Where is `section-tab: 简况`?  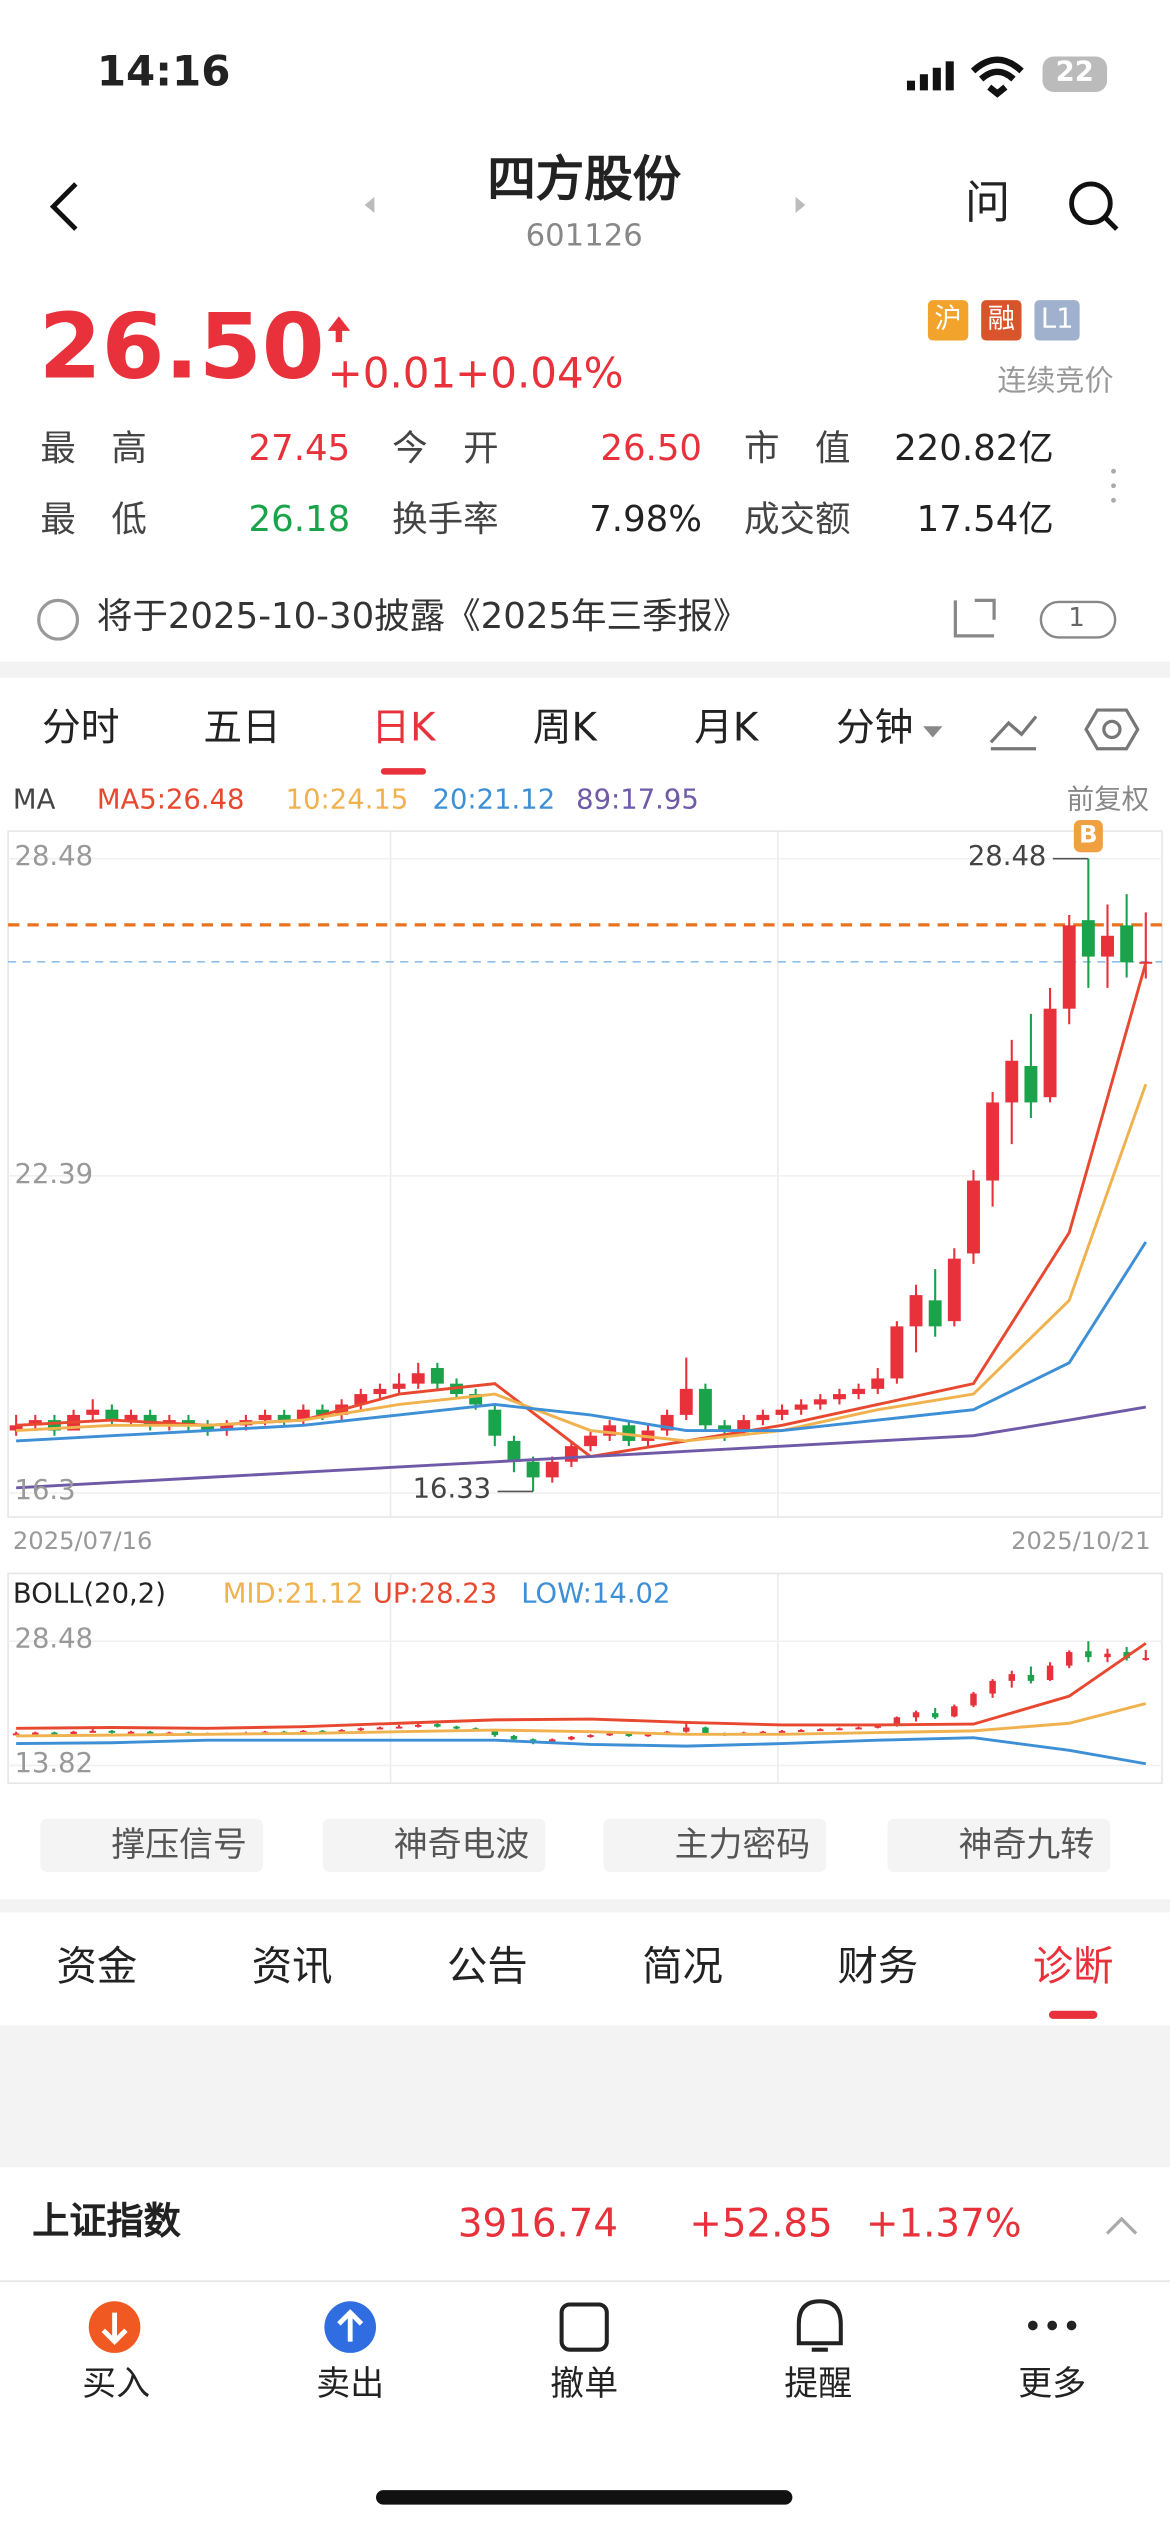
section-tab: 简况 is located at coordinates (682, 1966).